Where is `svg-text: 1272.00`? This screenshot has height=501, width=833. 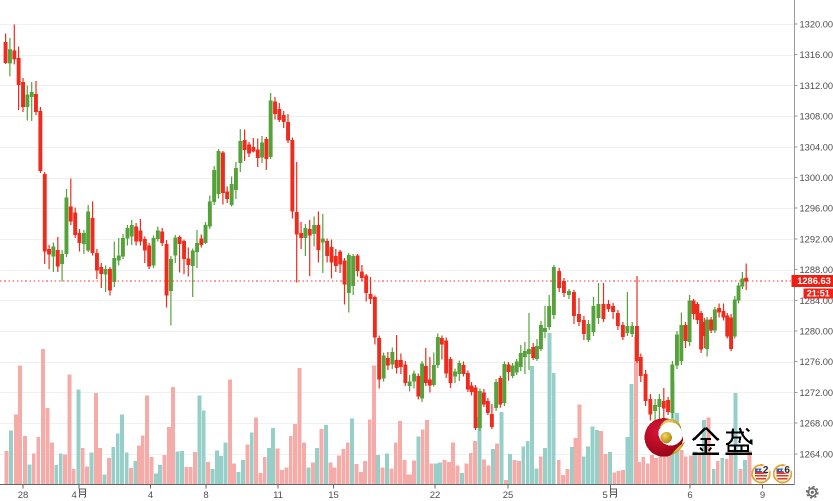 svg-text: 1272.00 is located at coordinates (816, 393).